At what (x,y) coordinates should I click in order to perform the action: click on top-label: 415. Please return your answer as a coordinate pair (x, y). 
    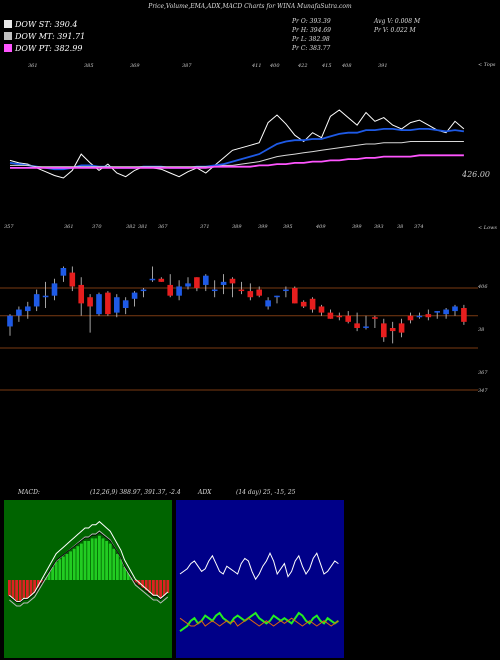
    Looking at the image, I should click on (327, 66).